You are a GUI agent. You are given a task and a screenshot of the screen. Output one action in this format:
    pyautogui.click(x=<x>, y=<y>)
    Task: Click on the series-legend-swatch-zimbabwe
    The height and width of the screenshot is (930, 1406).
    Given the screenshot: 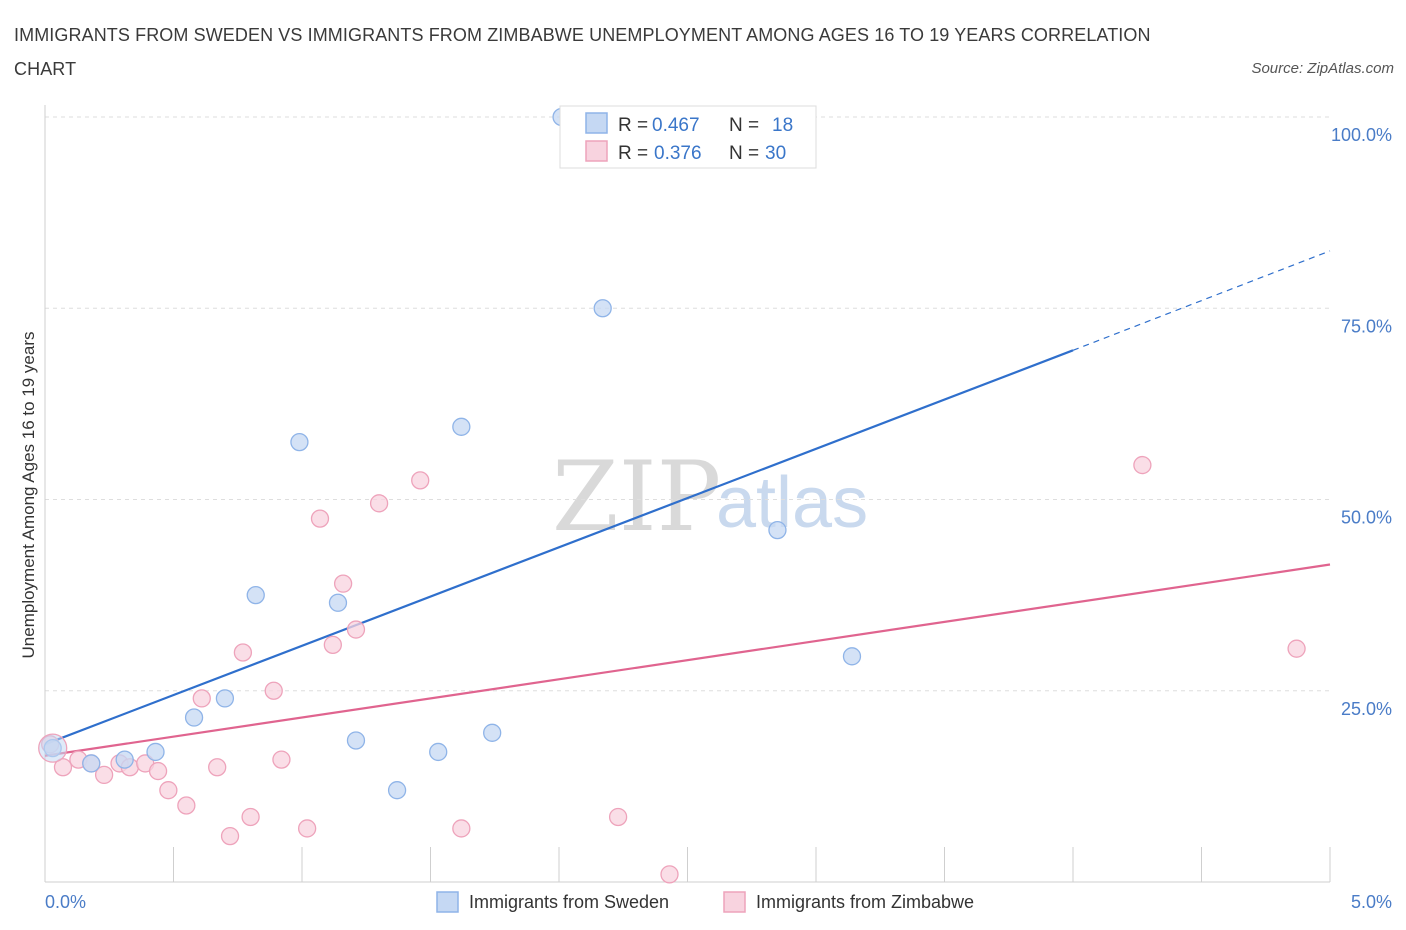 What is the action you would take?
    pyautogui.click(x=734, y=902)
    